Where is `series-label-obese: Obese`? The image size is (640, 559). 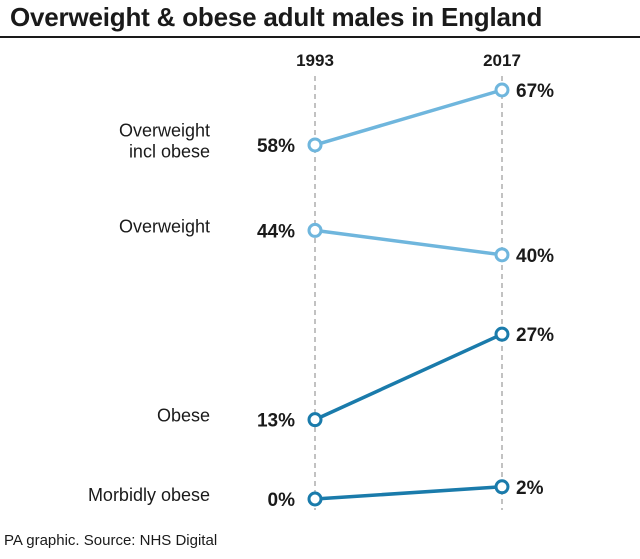 series-label-obese: Obese is located at coordinates (183, 416).